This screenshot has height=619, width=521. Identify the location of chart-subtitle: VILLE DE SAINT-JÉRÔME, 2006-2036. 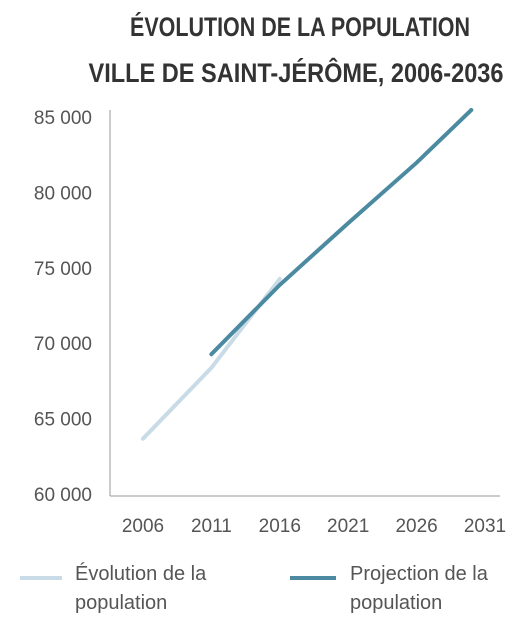
(296, 72).